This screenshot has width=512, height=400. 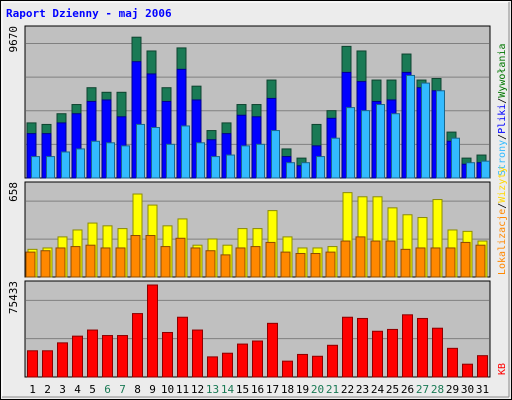 I want to click on x-tick-label: 7, so click(x=122, y=389).